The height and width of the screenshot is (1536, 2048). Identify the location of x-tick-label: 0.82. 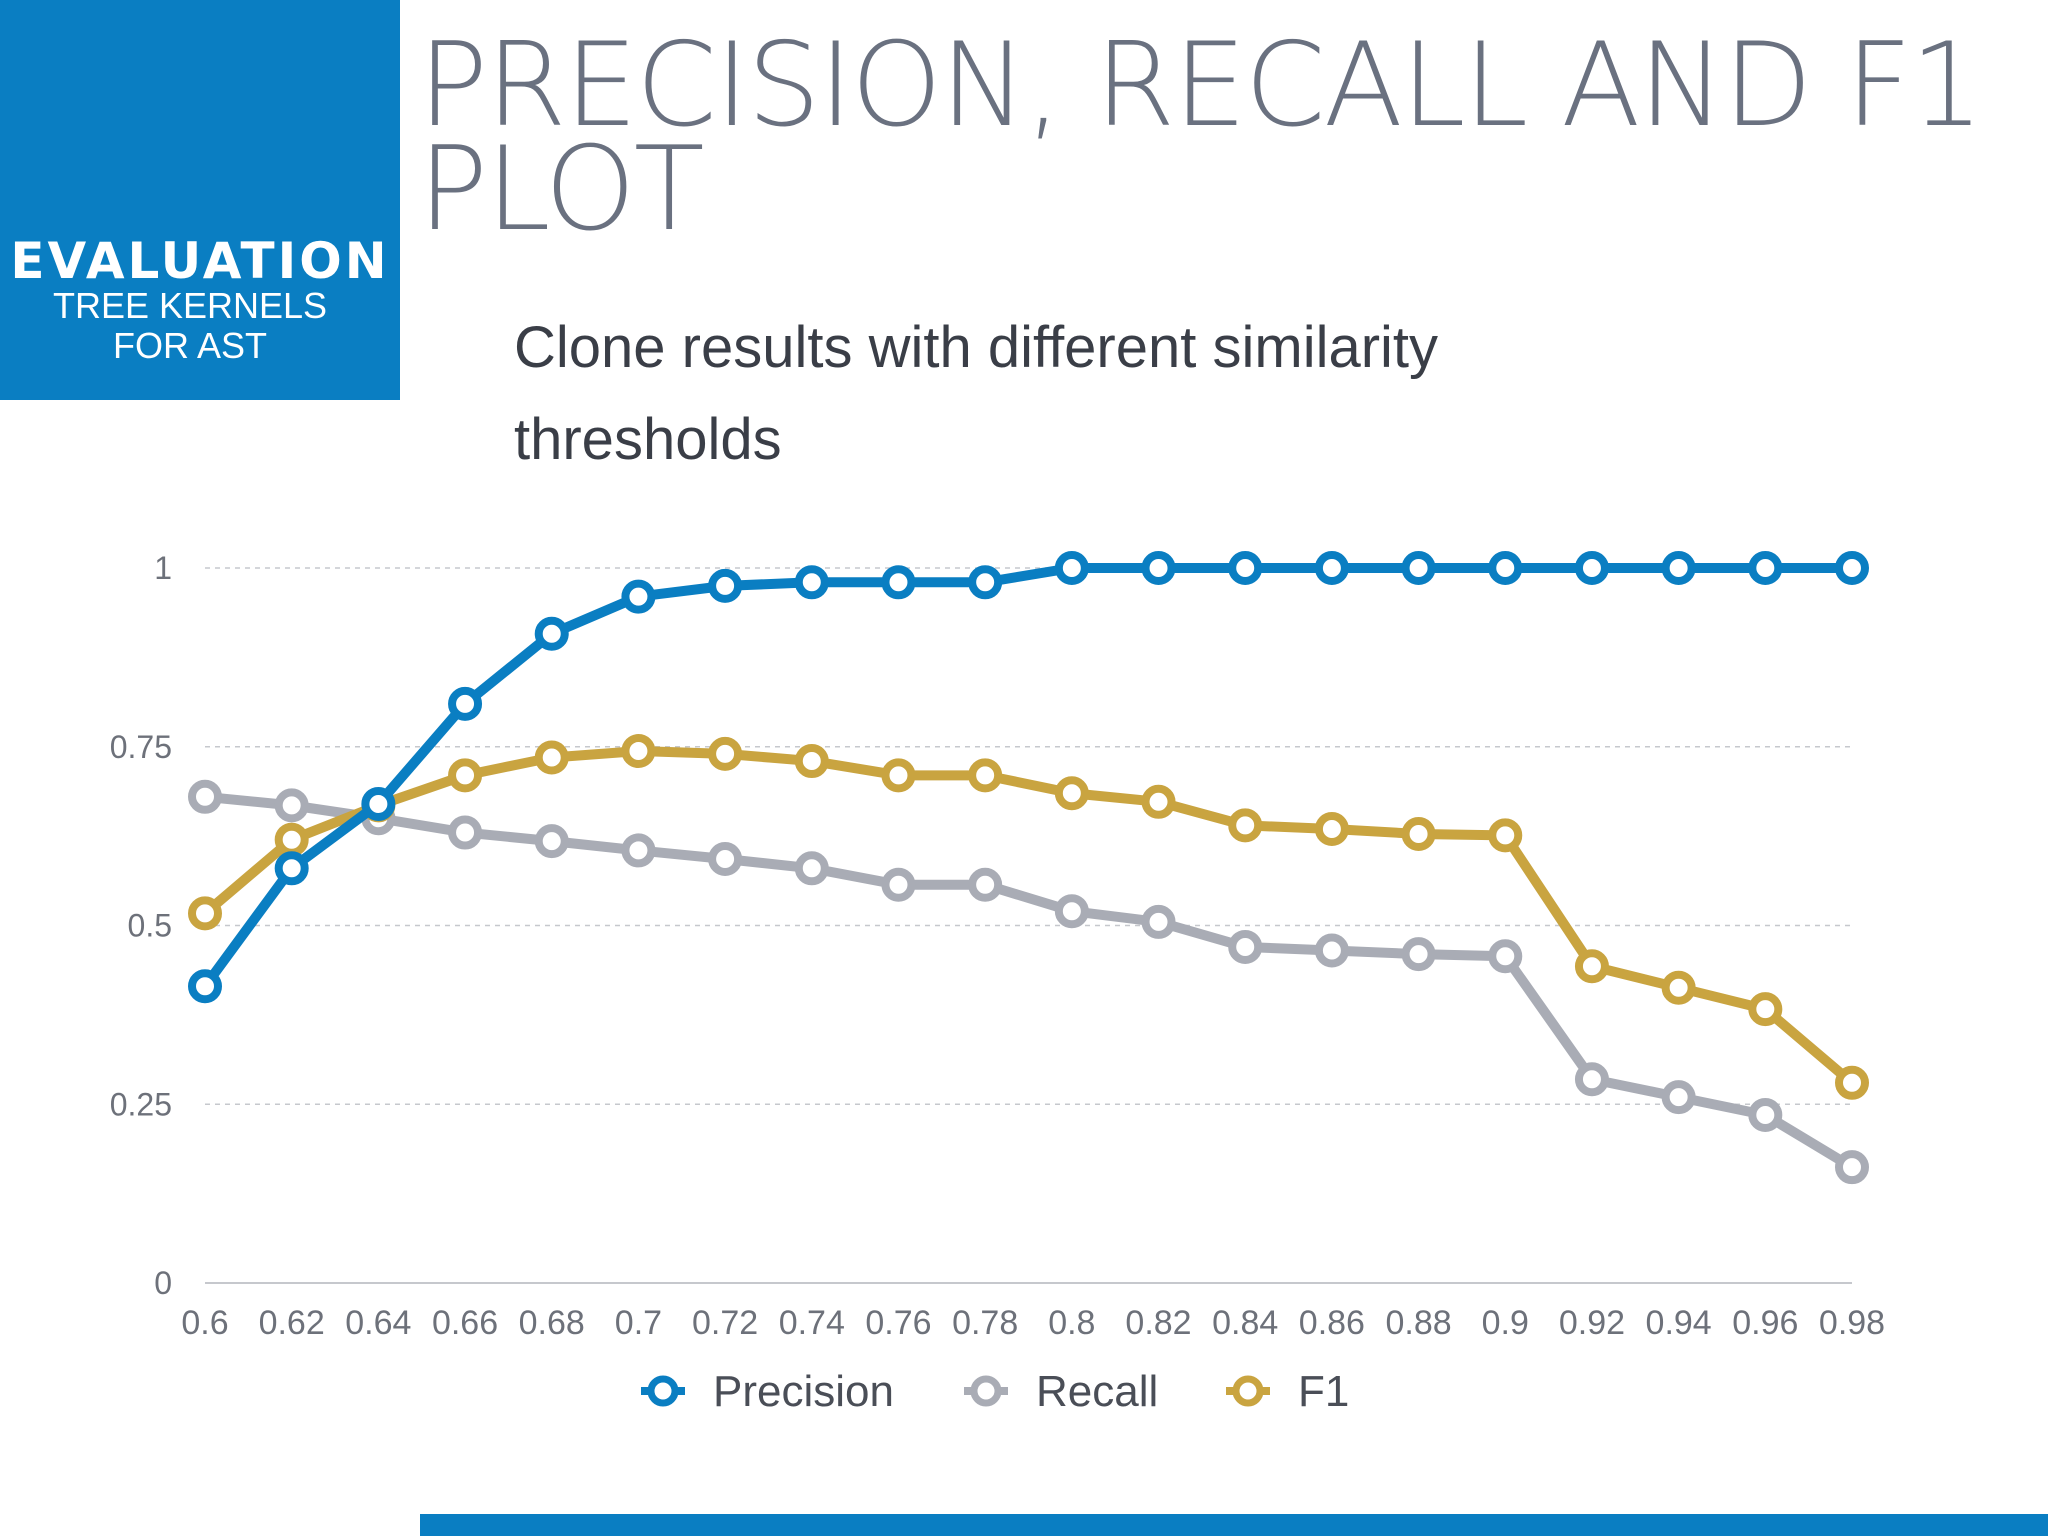
(1158, 1323).